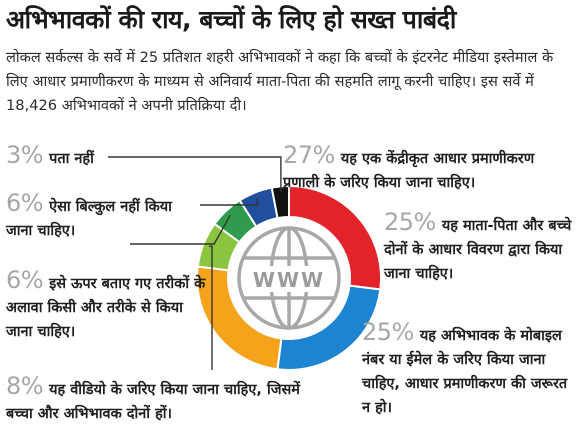 The width and height of the screenshot is (579, 436). What do you see at coordinates (25, 386) in the screenshot?
I see `annotation-8-pct: 8%` at bounding box center [25, 386].